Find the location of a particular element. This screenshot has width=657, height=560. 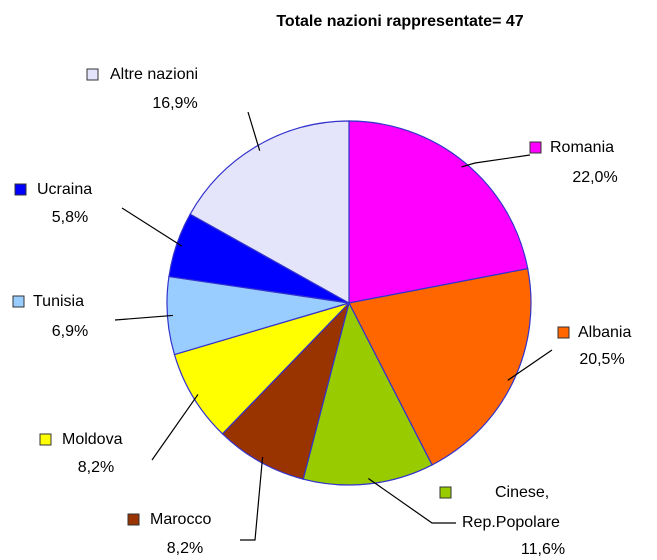

value-label: 6,9% is located at coordinates (70, 331).